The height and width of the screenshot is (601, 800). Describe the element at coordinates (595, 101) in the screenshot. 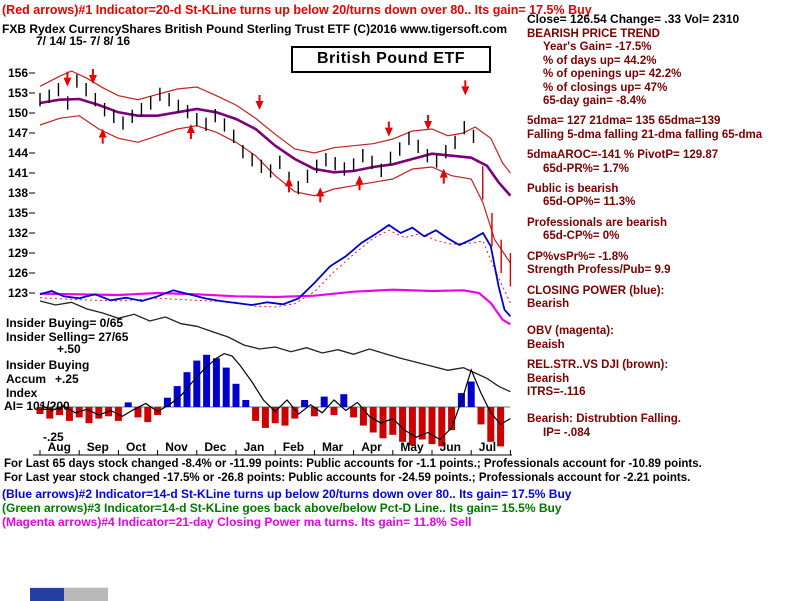

I see `analysis-line: 65-day gain= -8.4%` at that location.